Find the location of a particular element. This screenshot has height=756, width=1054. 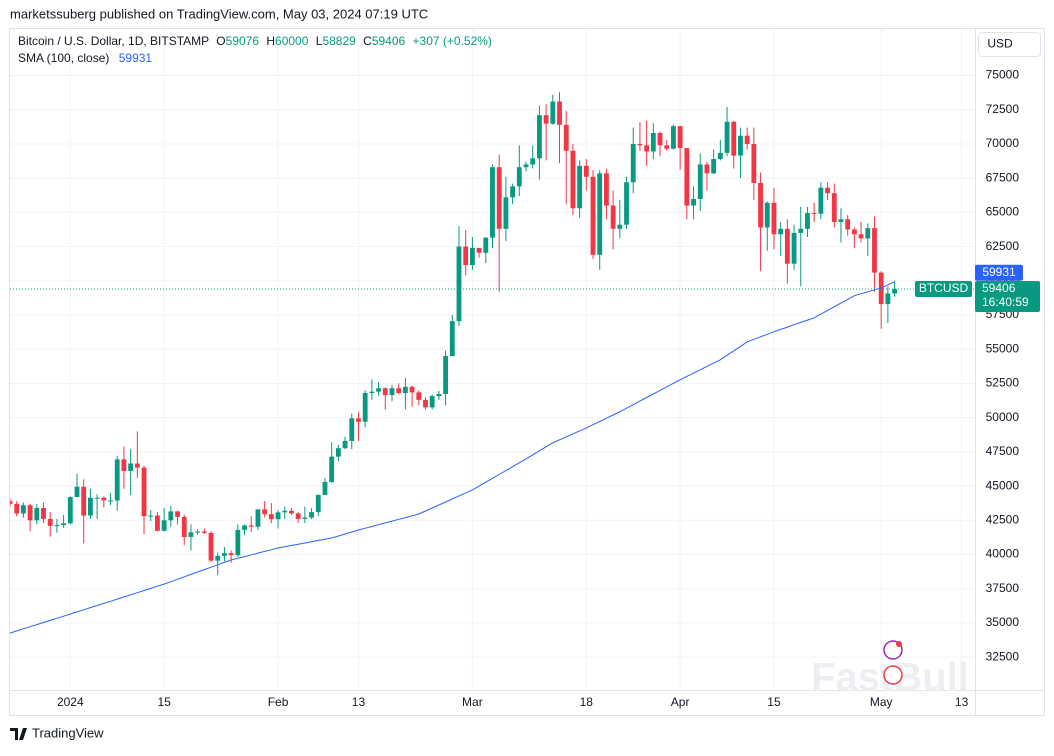

y-tick-label: 72500 is located at coordinates (1003, 109).